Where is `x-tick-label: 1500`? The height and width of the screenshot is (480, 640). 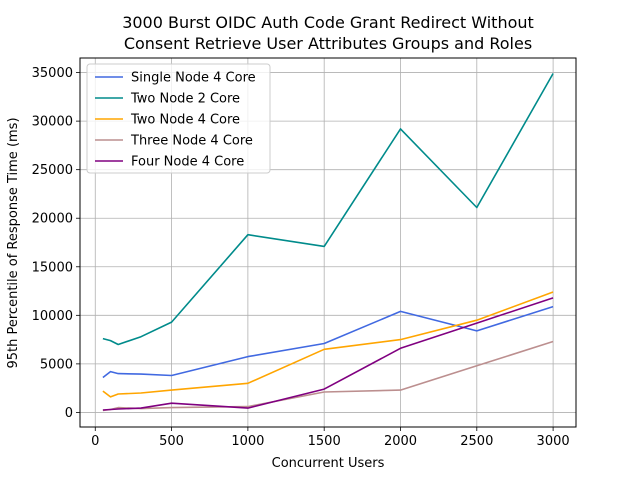 x-tick-label: 1500 is located at coordinates (324, 441).